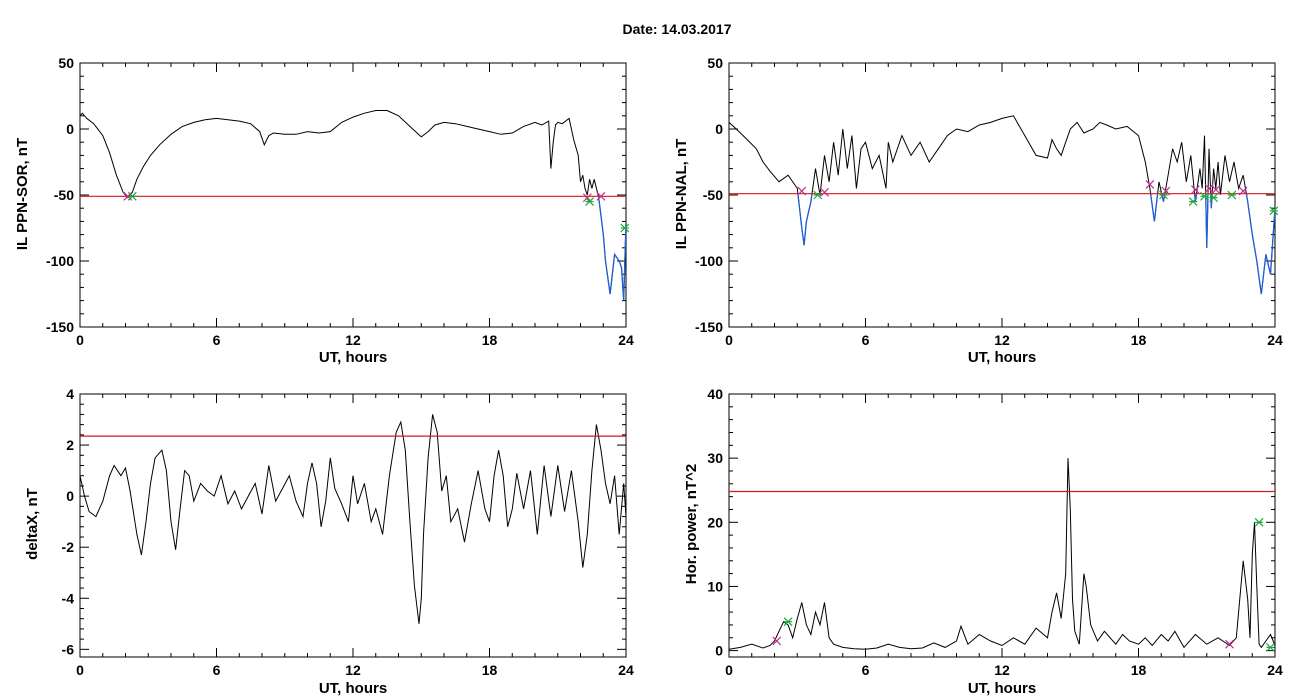  I want to click on y-axis-label: IL PPN-SOR, nT, so click(22, 194).